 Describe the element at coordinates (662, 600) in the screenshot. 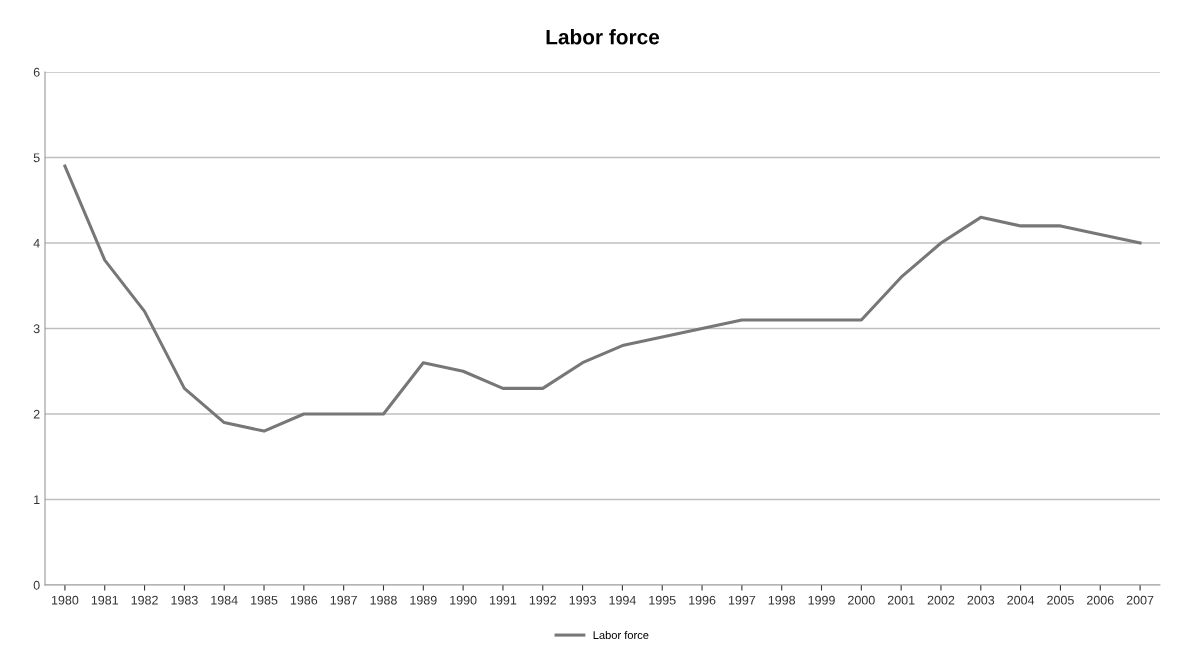

I see `x-tick-label: 1995` at that location.